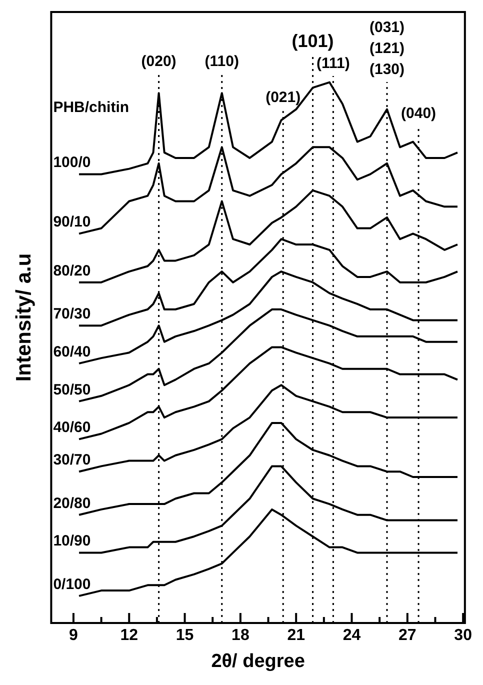  Describe the element at coordinates (387, 48) in the screenshot. I see `text: (031) (121) (130)` at that location.